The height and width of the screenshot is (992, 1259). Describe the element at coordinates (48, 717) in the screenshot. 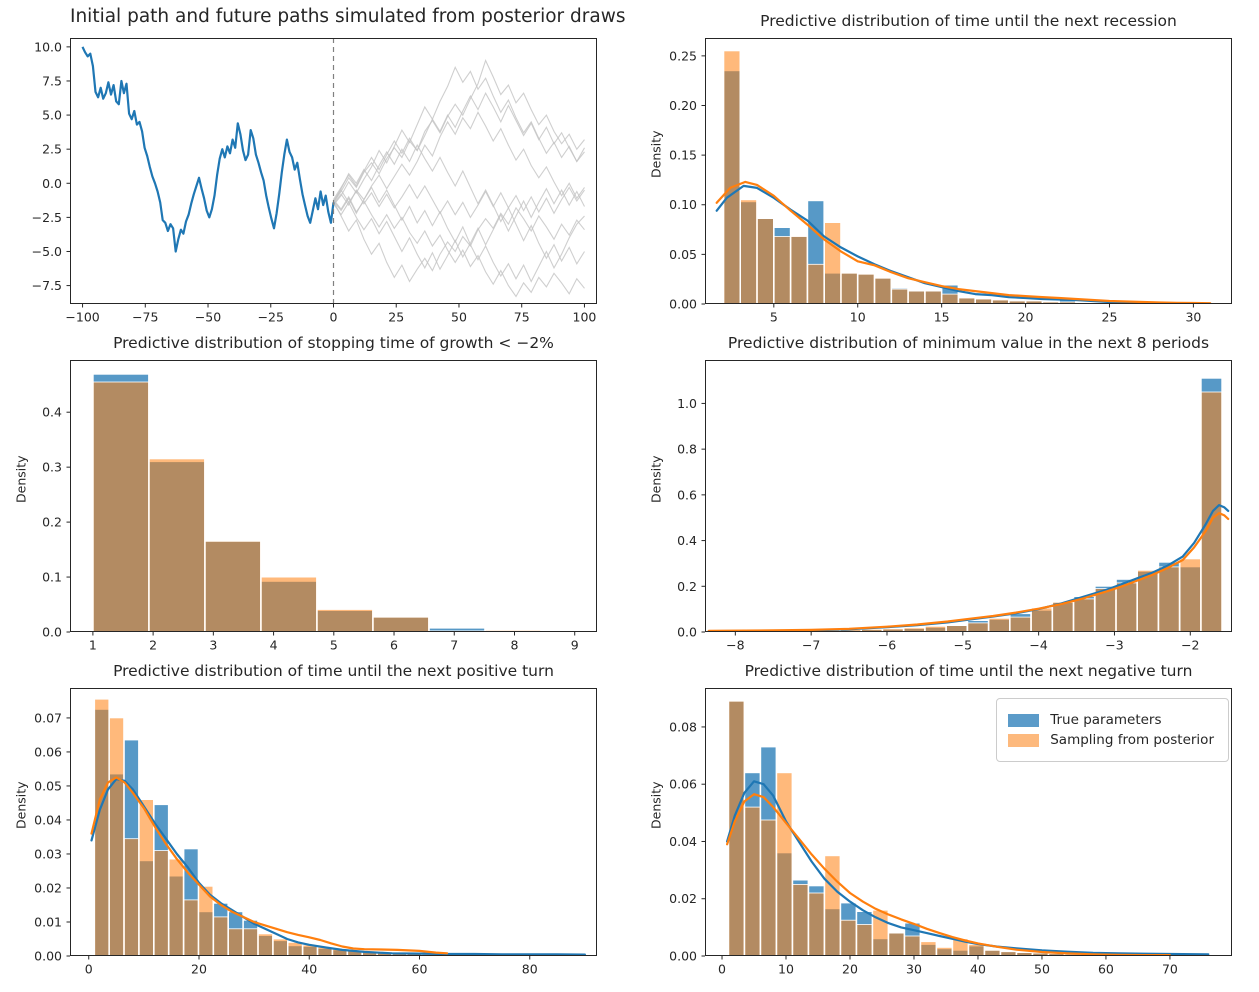

I see `y-tick-label: 0.07` at that location.